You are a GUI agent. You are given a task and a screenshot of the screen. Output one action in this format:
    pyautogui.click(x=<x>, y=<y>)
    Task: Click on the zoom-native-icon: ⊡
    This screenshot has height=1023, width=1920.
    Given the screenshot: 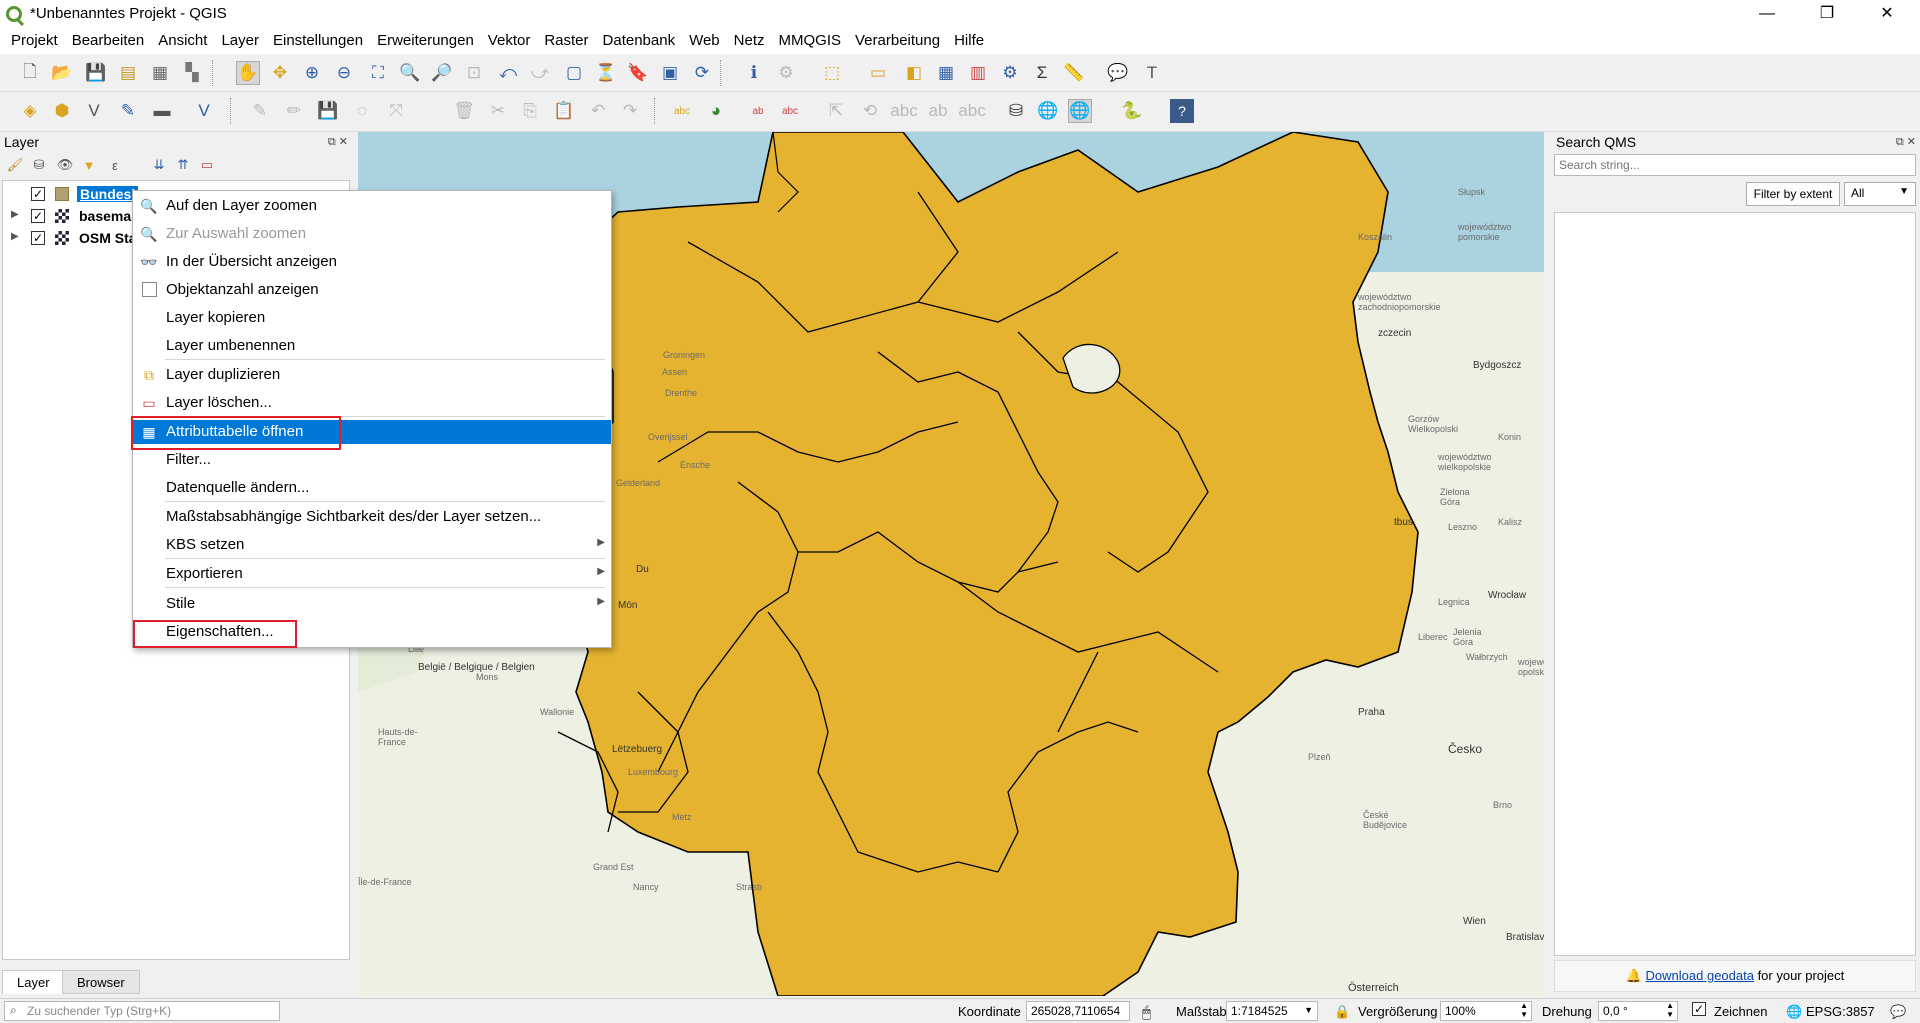 What is the action you would take?
    pyautogui.click(x=474, y=72)
    